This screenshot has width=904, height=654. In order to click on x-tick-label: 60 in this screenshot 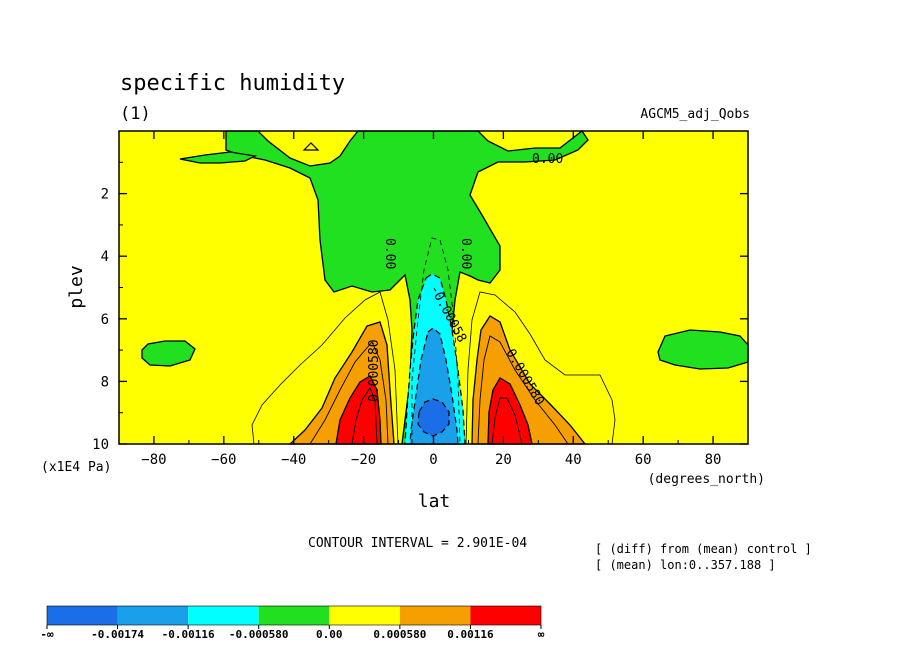, I will do `click(643, 460)`.